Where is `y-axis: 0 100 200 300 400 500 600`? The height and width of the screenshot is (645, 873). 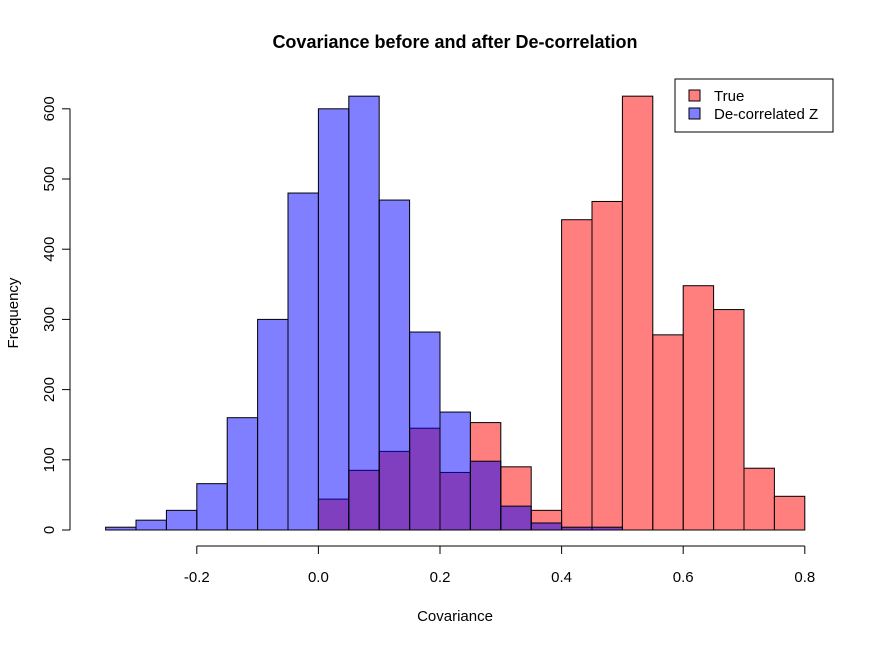
y-axis: 0 100 200 300 400 500 600 is located at coordinates (56, 315).